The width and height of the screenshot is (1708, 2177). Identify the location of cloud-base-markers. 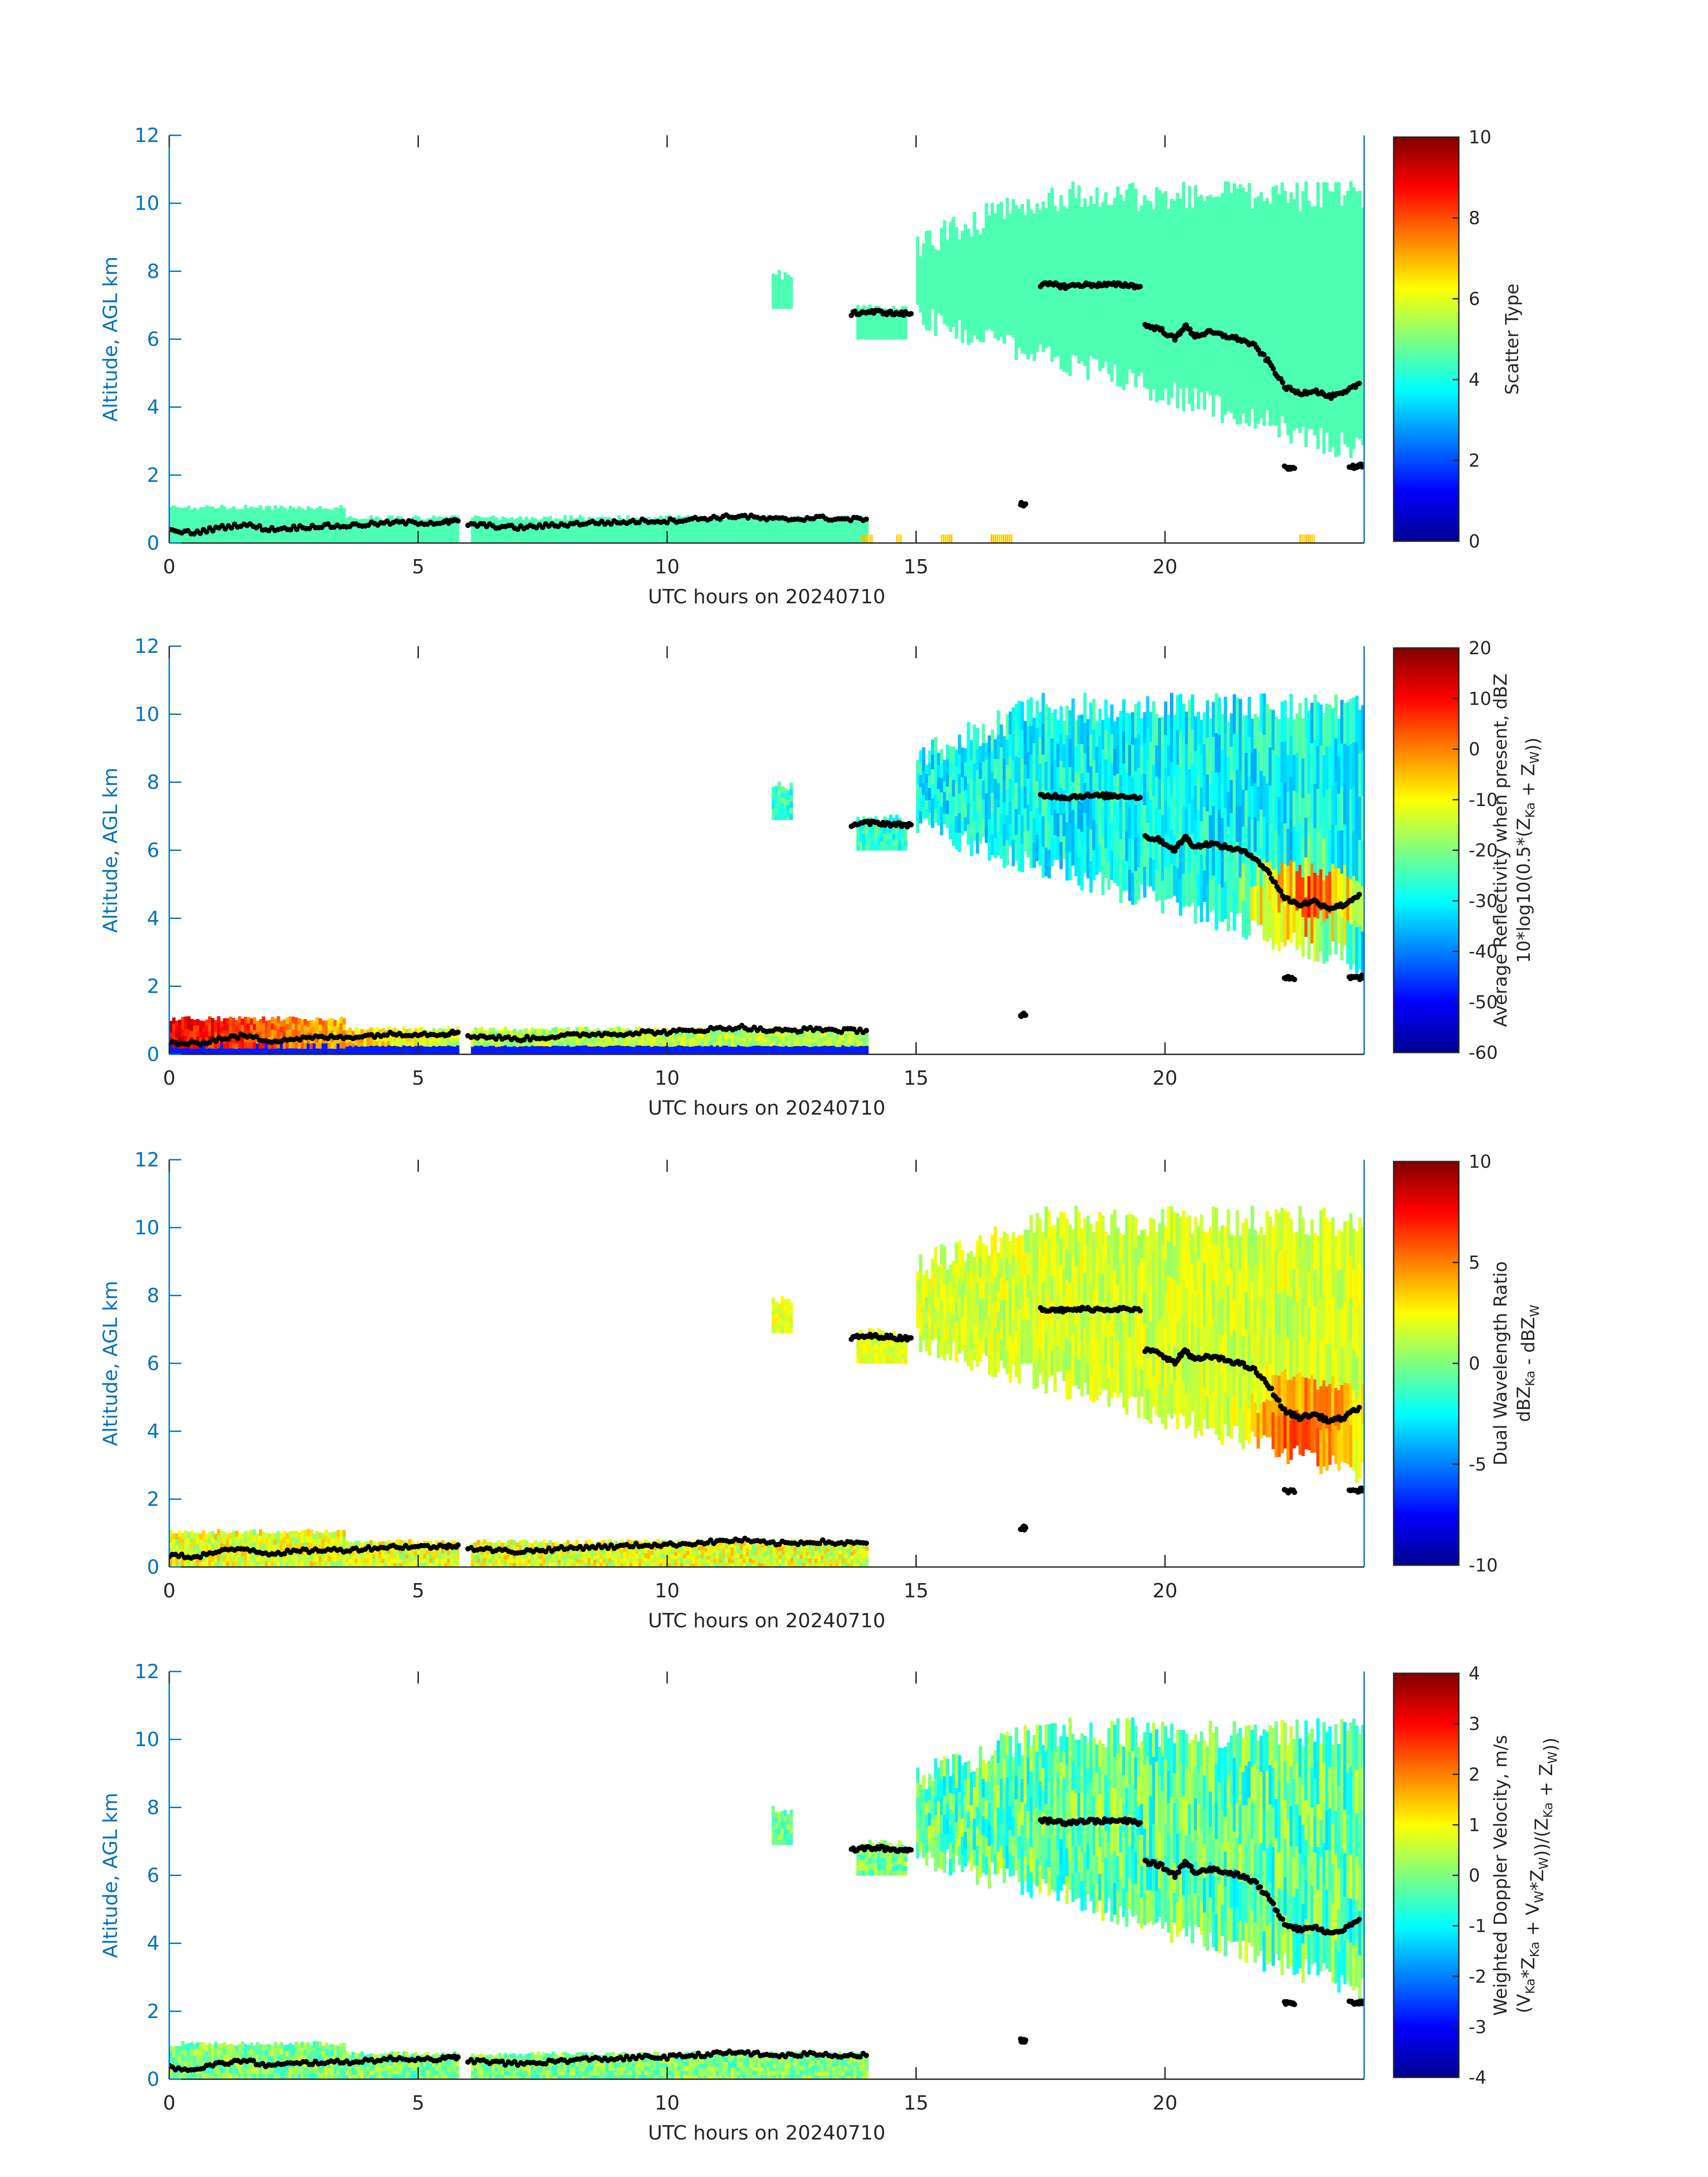
(766, 919).